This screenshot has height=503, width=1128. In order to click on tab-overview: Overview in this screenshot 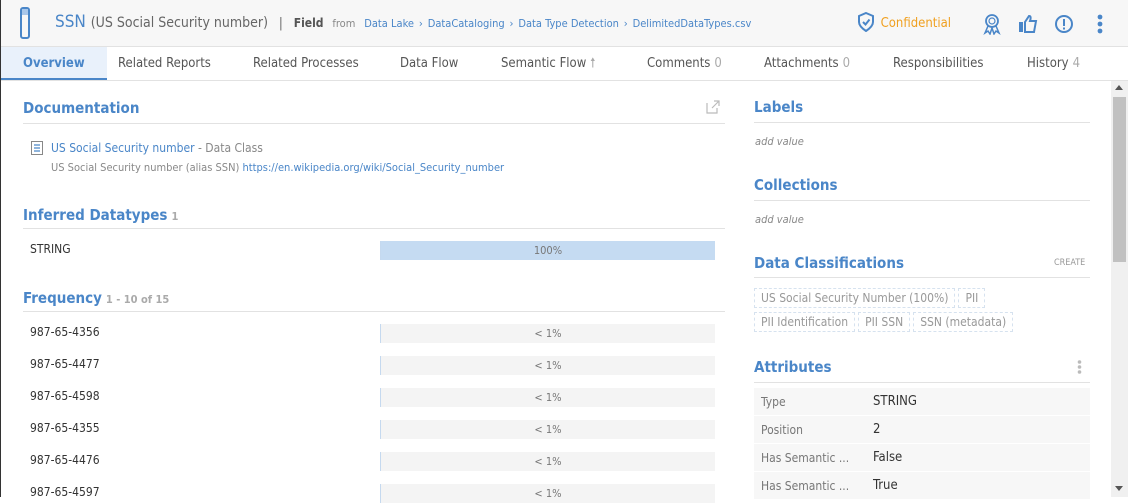, I will do `click(54, 63)`.